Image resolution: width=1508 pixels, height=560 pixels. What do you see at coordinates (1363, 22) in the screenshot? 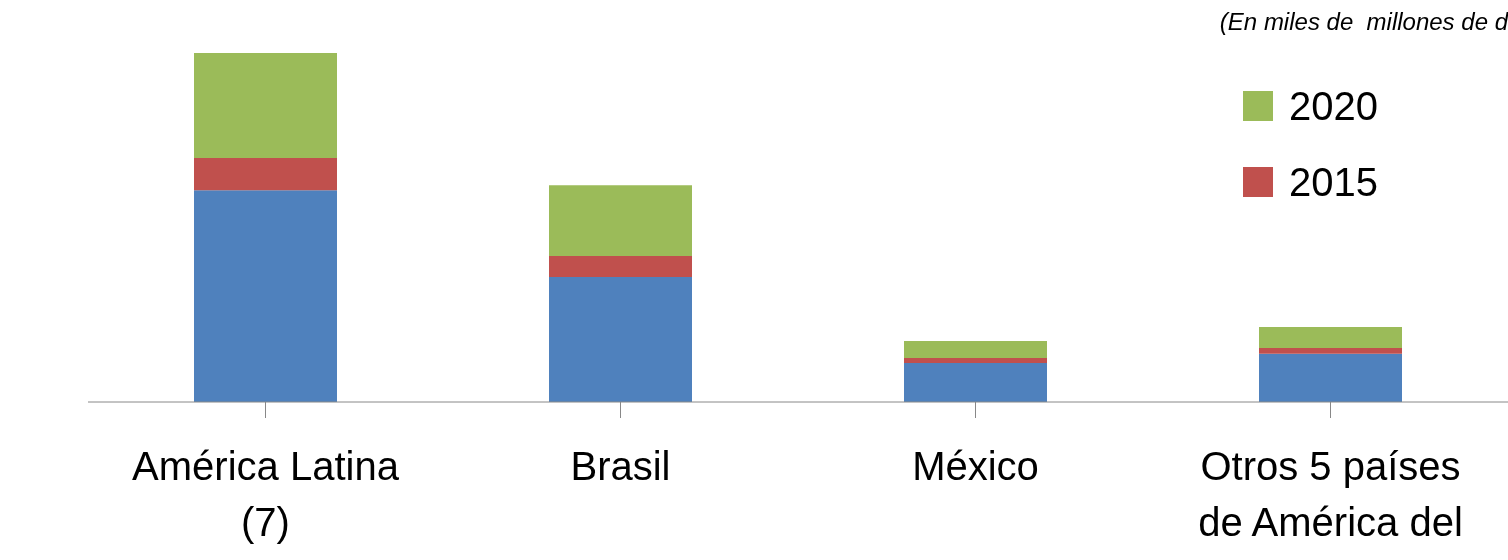
I see `text: (En miles de millones de d` at bounding box center [1363, 22].